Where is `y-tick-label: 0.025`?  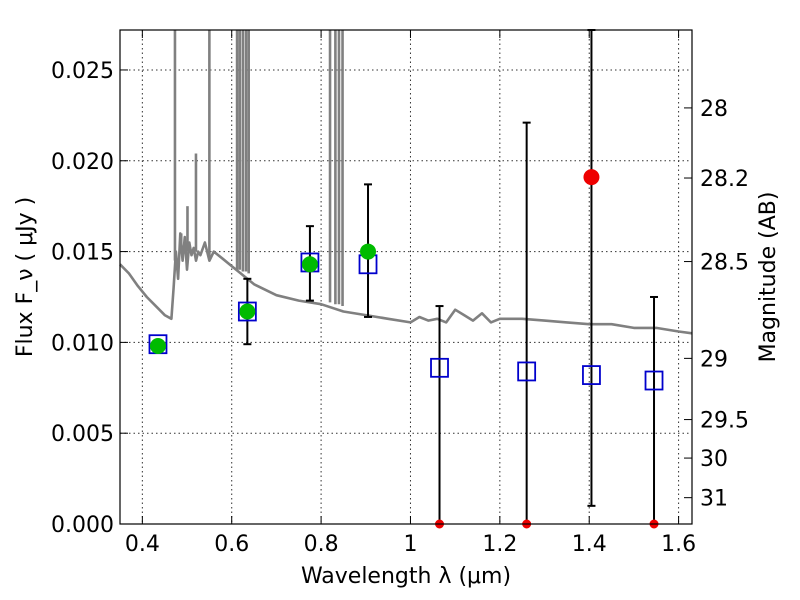
y-tick-label: 0.025 is located at coordinates (82, 71).